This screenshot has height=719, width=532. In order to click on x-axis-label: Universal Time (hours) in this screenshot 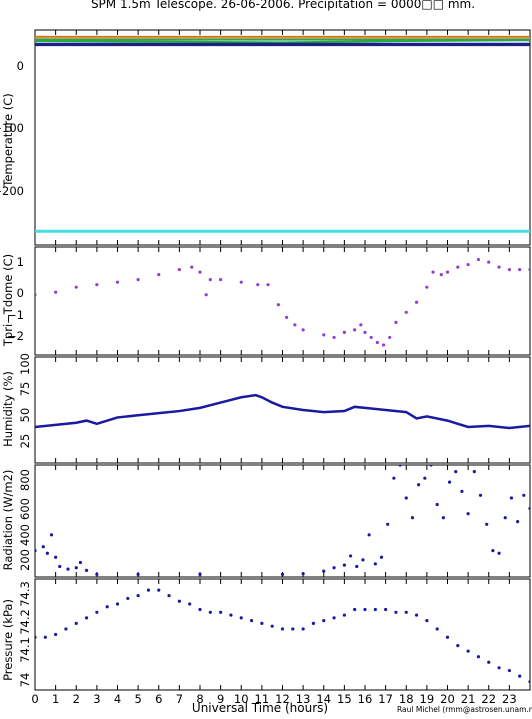, I will do `click(260, 708)`.